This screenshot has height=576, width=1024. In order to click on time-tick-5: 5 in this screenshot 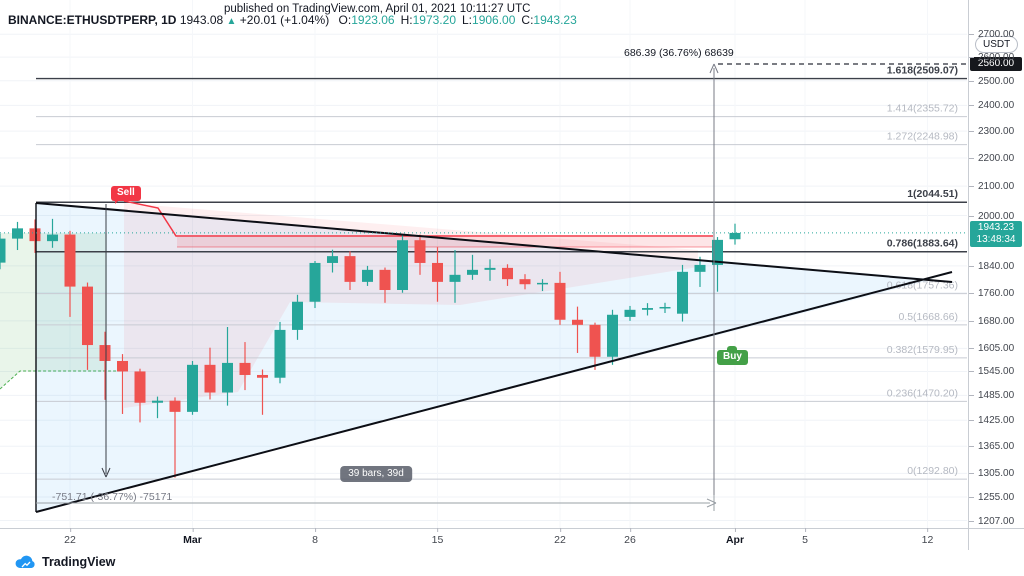, I will do `click(805, 537)`.